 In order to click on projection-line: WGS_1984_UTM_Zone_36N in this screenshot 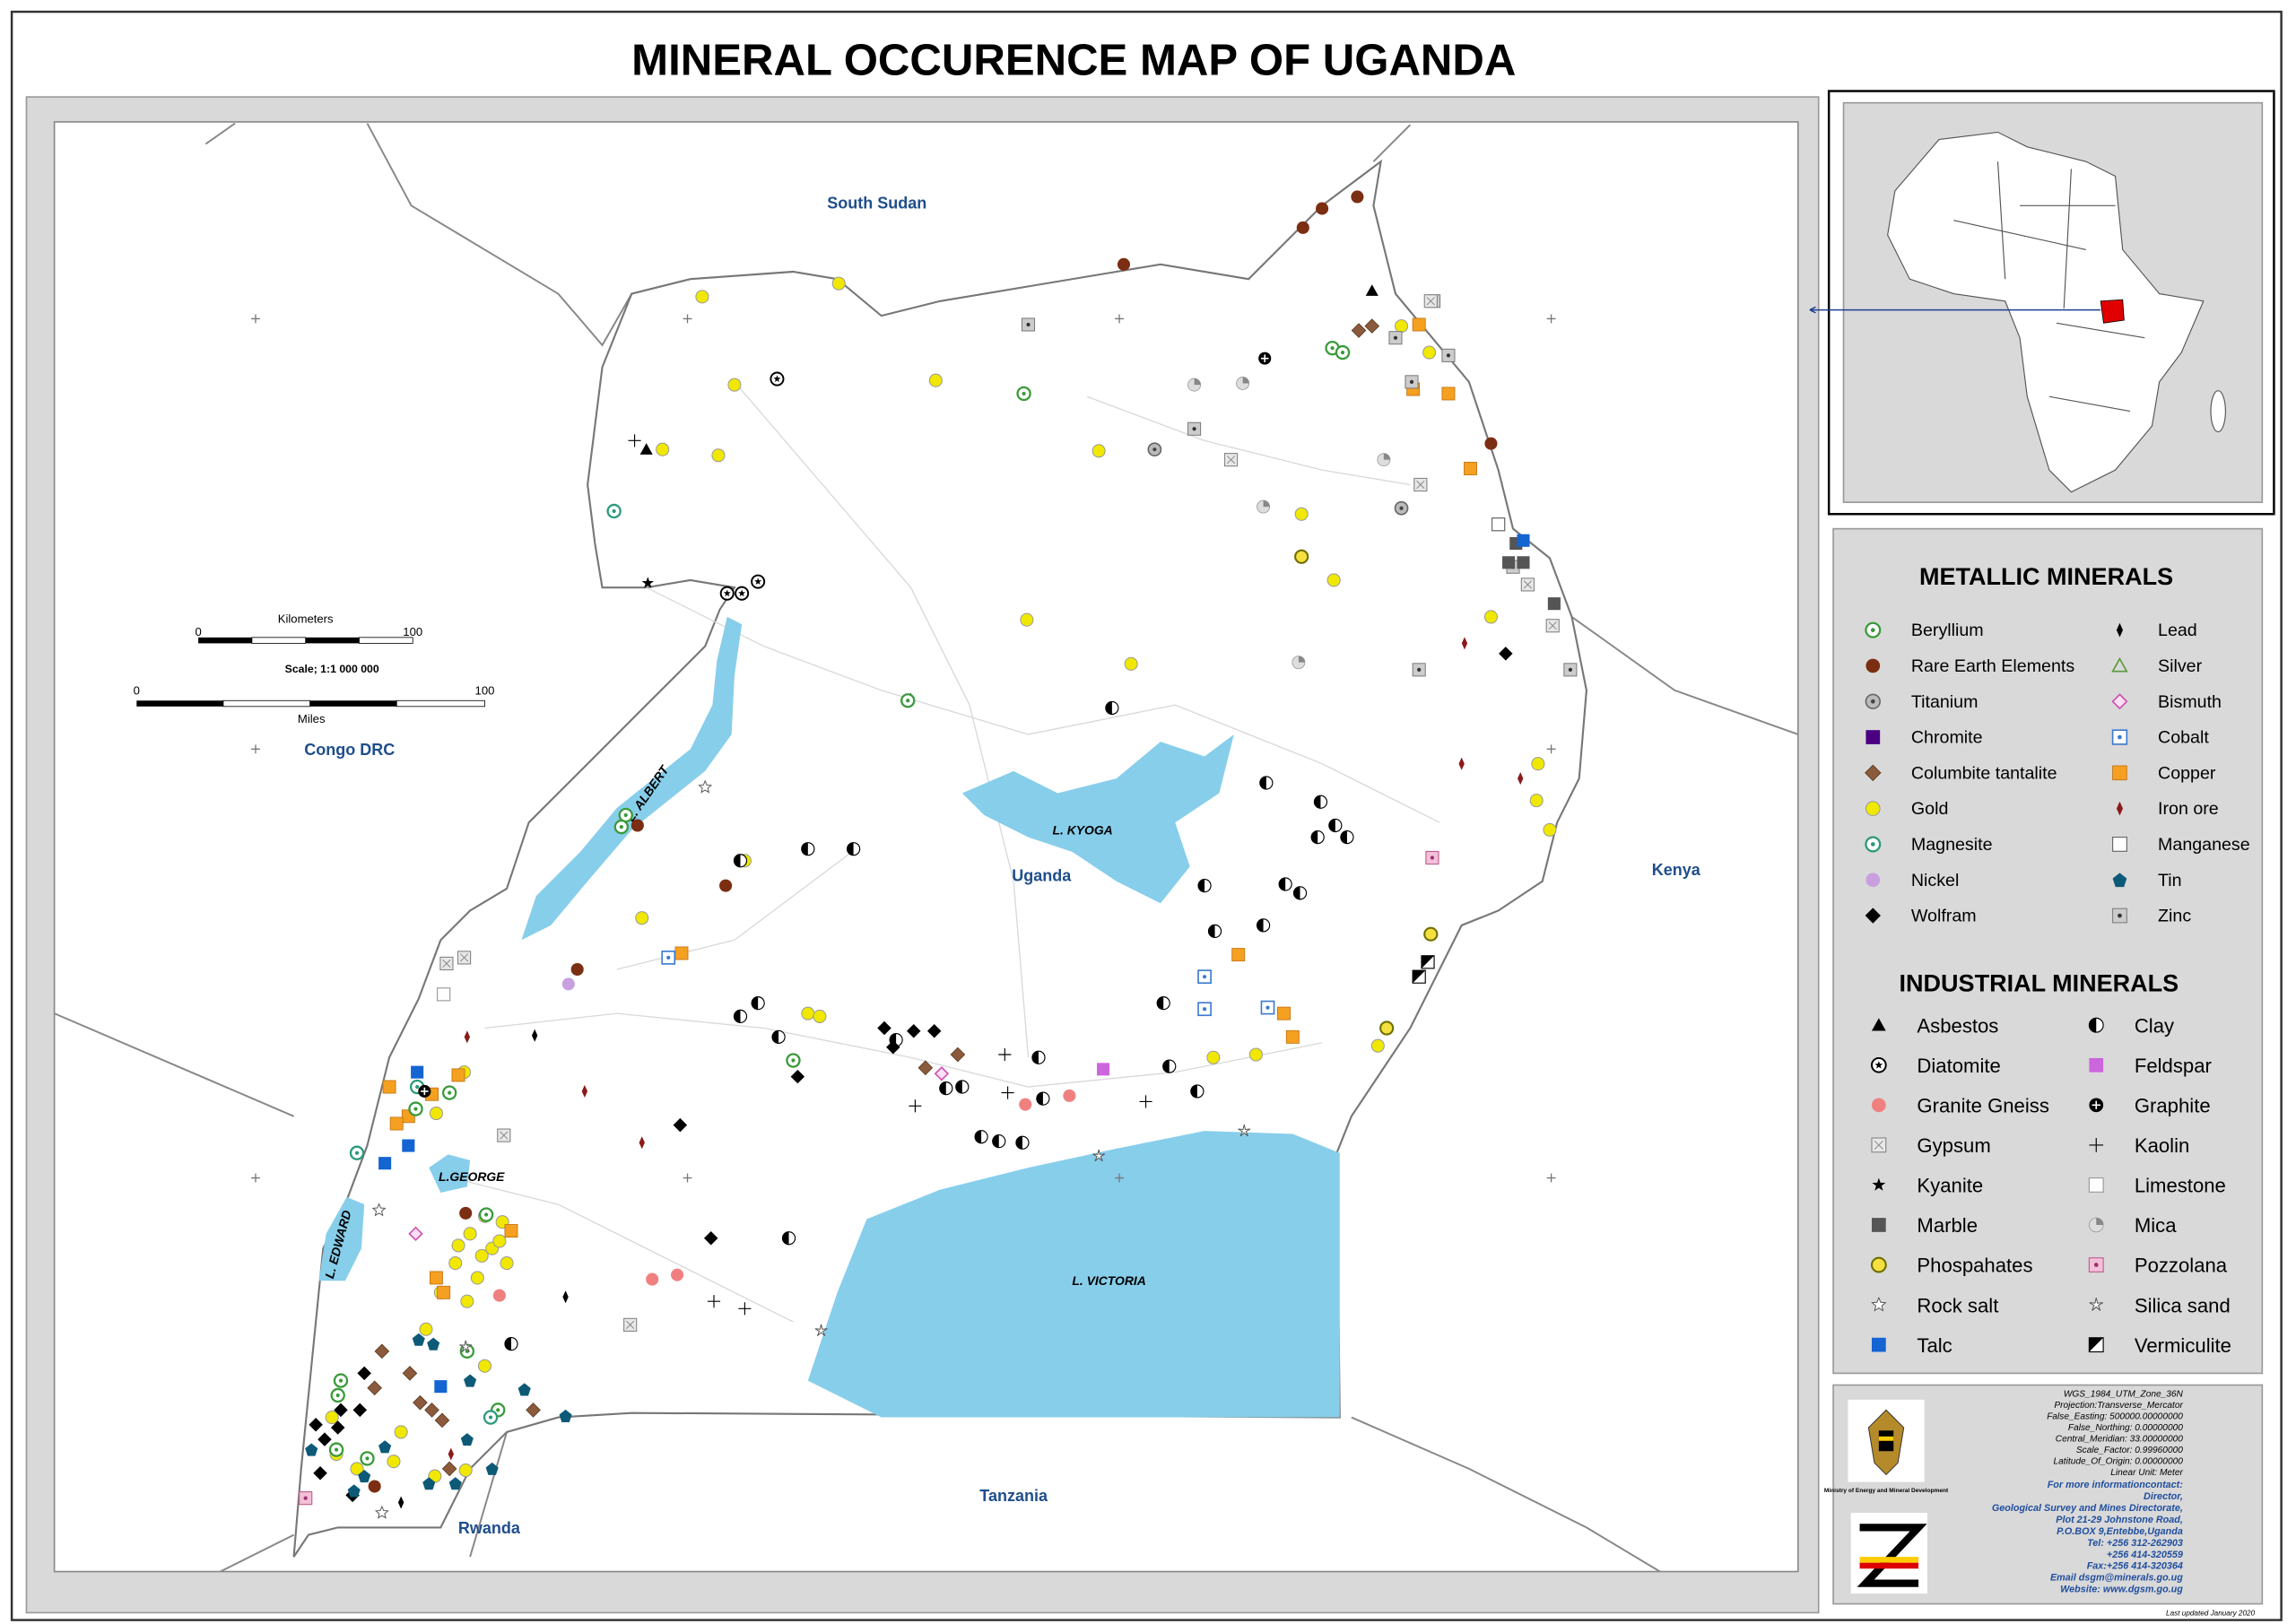, I will do `click(2124, 1395)`.